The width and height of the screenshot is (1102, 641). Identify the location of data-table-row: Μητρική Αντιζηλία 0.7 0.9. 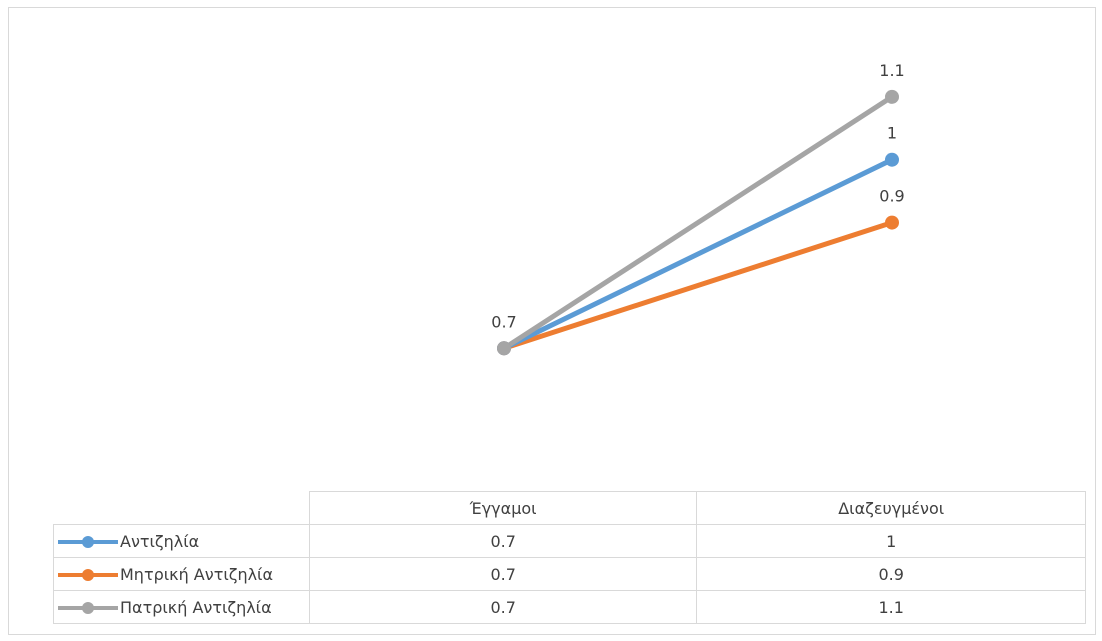
(569, 574).